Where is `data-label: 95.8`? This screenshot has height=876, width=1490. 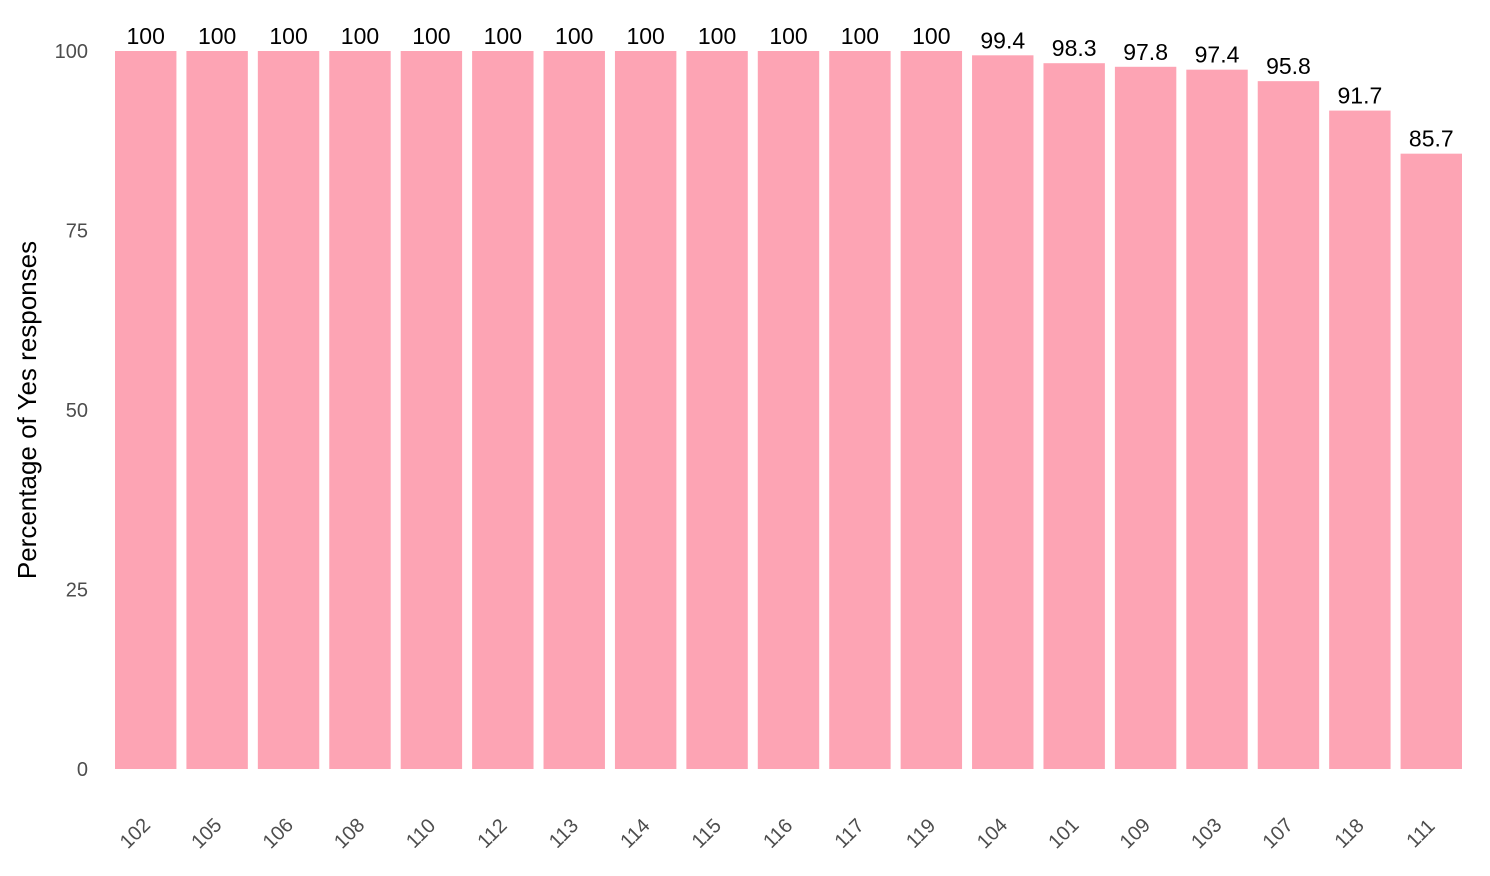 data-label: 95.8 is located at coordinates (1288, 66).